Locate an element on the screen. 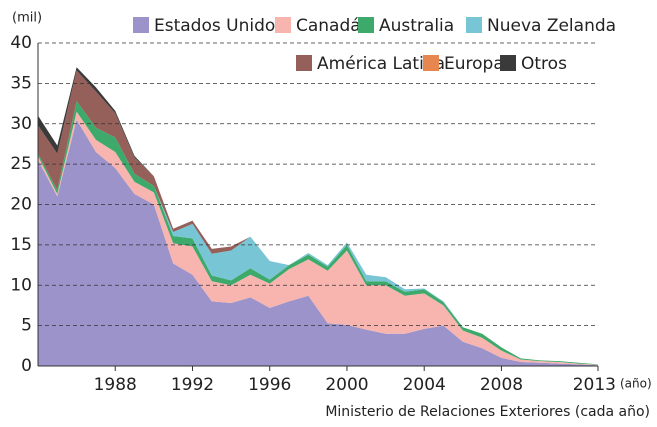  y-tick-label: 25 is located at coordinates (21, 164).